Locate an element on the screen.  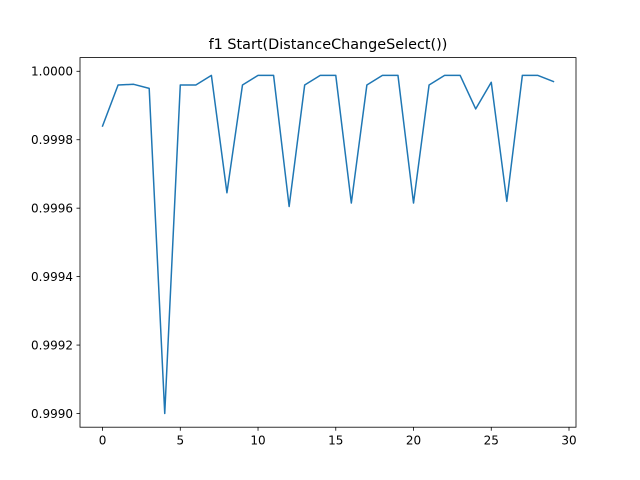
y-tick-label: 0.9996 is located at coordinates (52, 208).